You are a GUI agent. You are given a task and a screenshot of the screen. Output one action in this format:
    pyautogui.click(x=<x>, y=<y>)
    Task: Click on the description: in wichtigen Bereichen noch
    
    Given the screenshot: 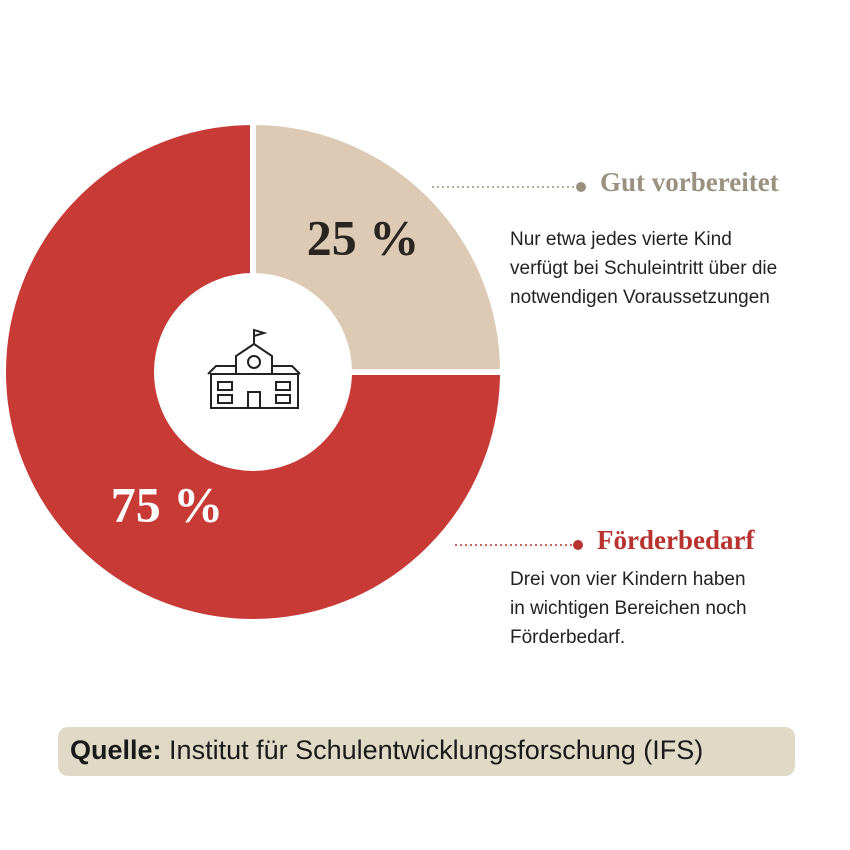 What is the action you would take?
    pyautogui.click(x=628, y=608)
    